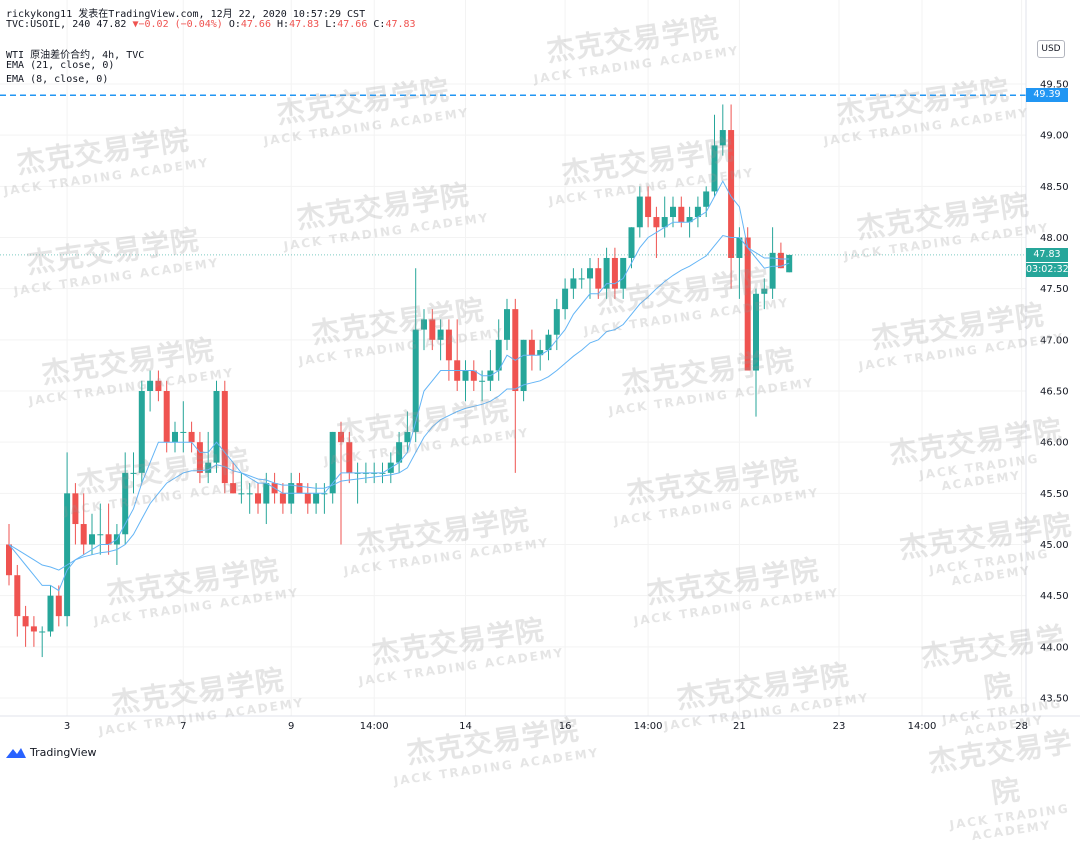 Image resolution: width=1080 pixels, height=848 pixels. What do you see at coordinates (1054, 136) in the screenshot?
I see `y-tick-label: 49.00` at bounding box center [1054, 136].